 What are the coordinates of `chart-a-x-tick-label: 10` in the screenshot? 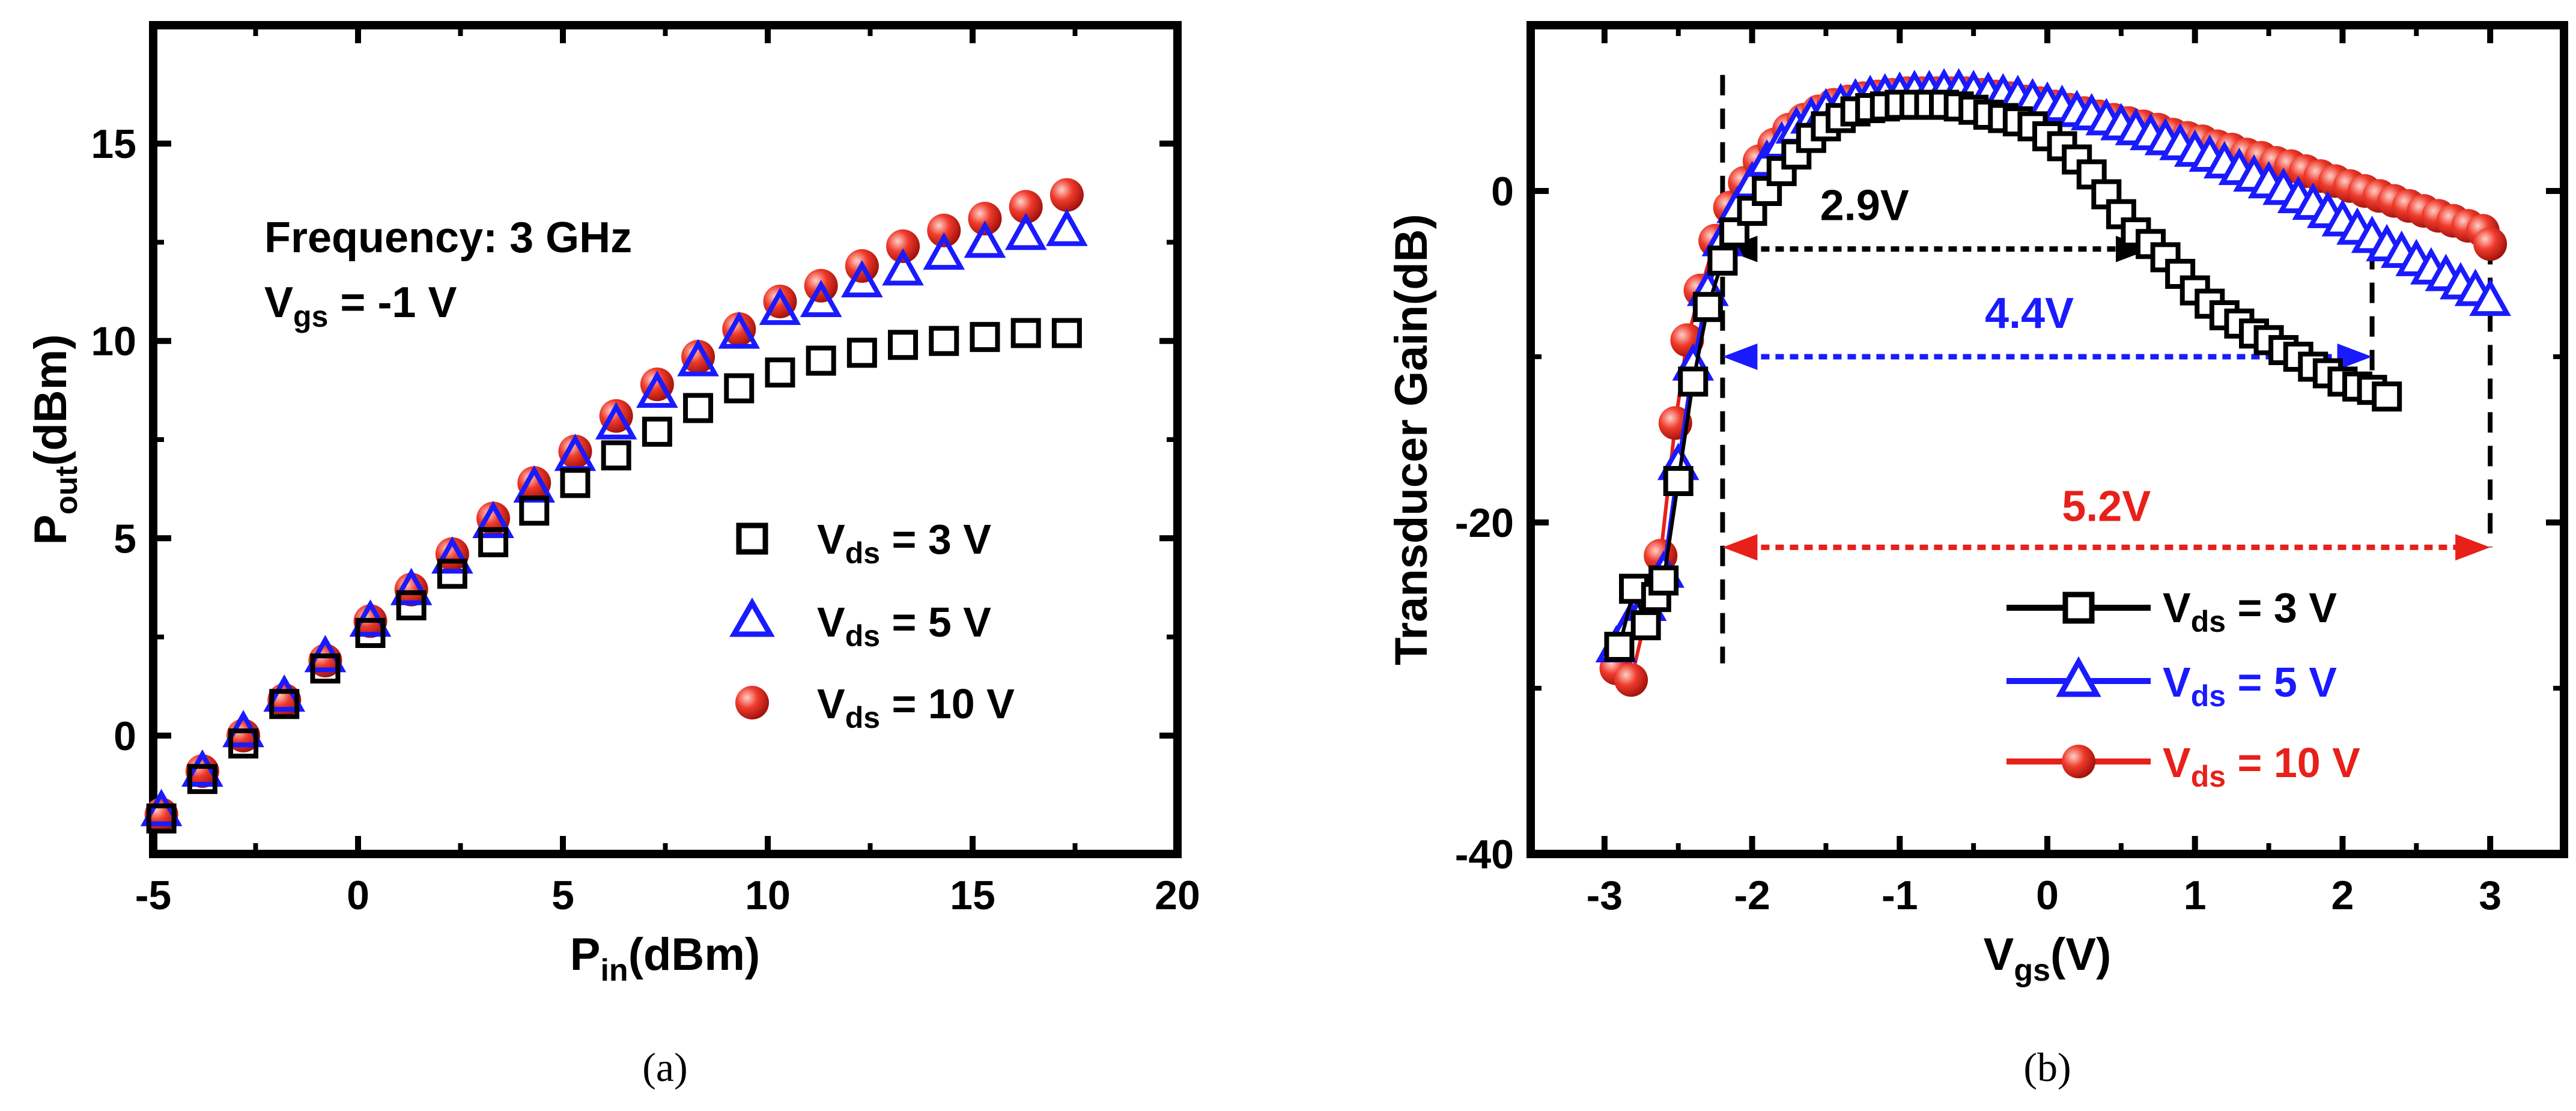 It's located at (768, 895).